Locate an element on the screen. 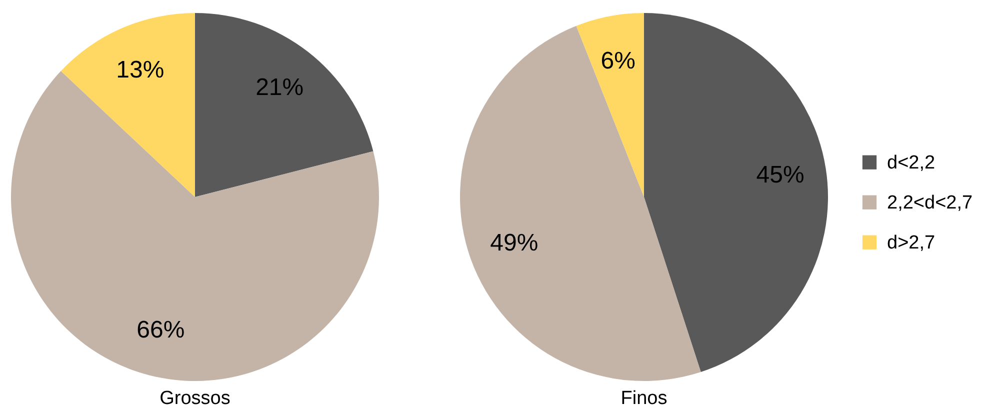 The image size is (992, 413). text: Grossos is located at coordinates (195, 398).